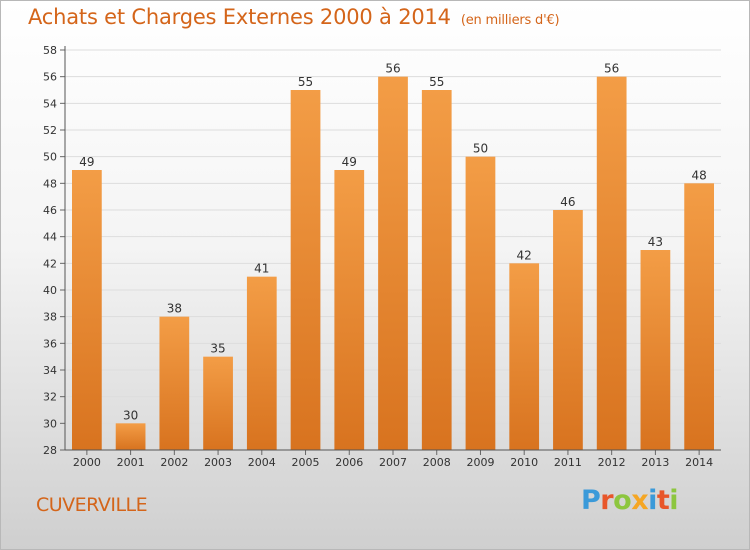 This screenshot has height=550, width=750. I want to click on bar-2004, so click(261, 363).